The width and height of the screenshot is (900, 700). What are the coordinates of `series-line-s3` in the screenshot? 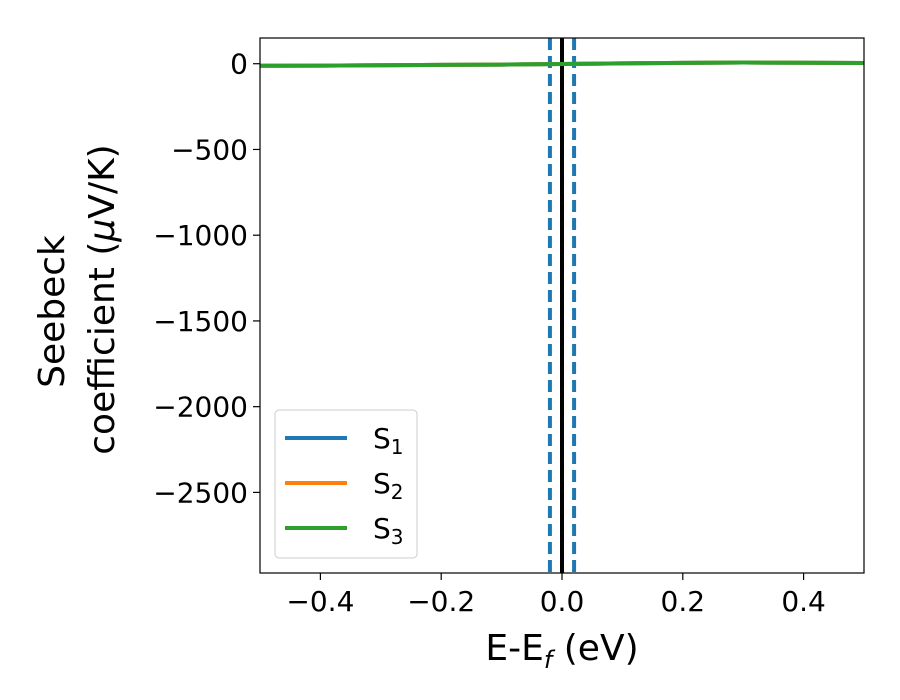 It's located at (562, 64).